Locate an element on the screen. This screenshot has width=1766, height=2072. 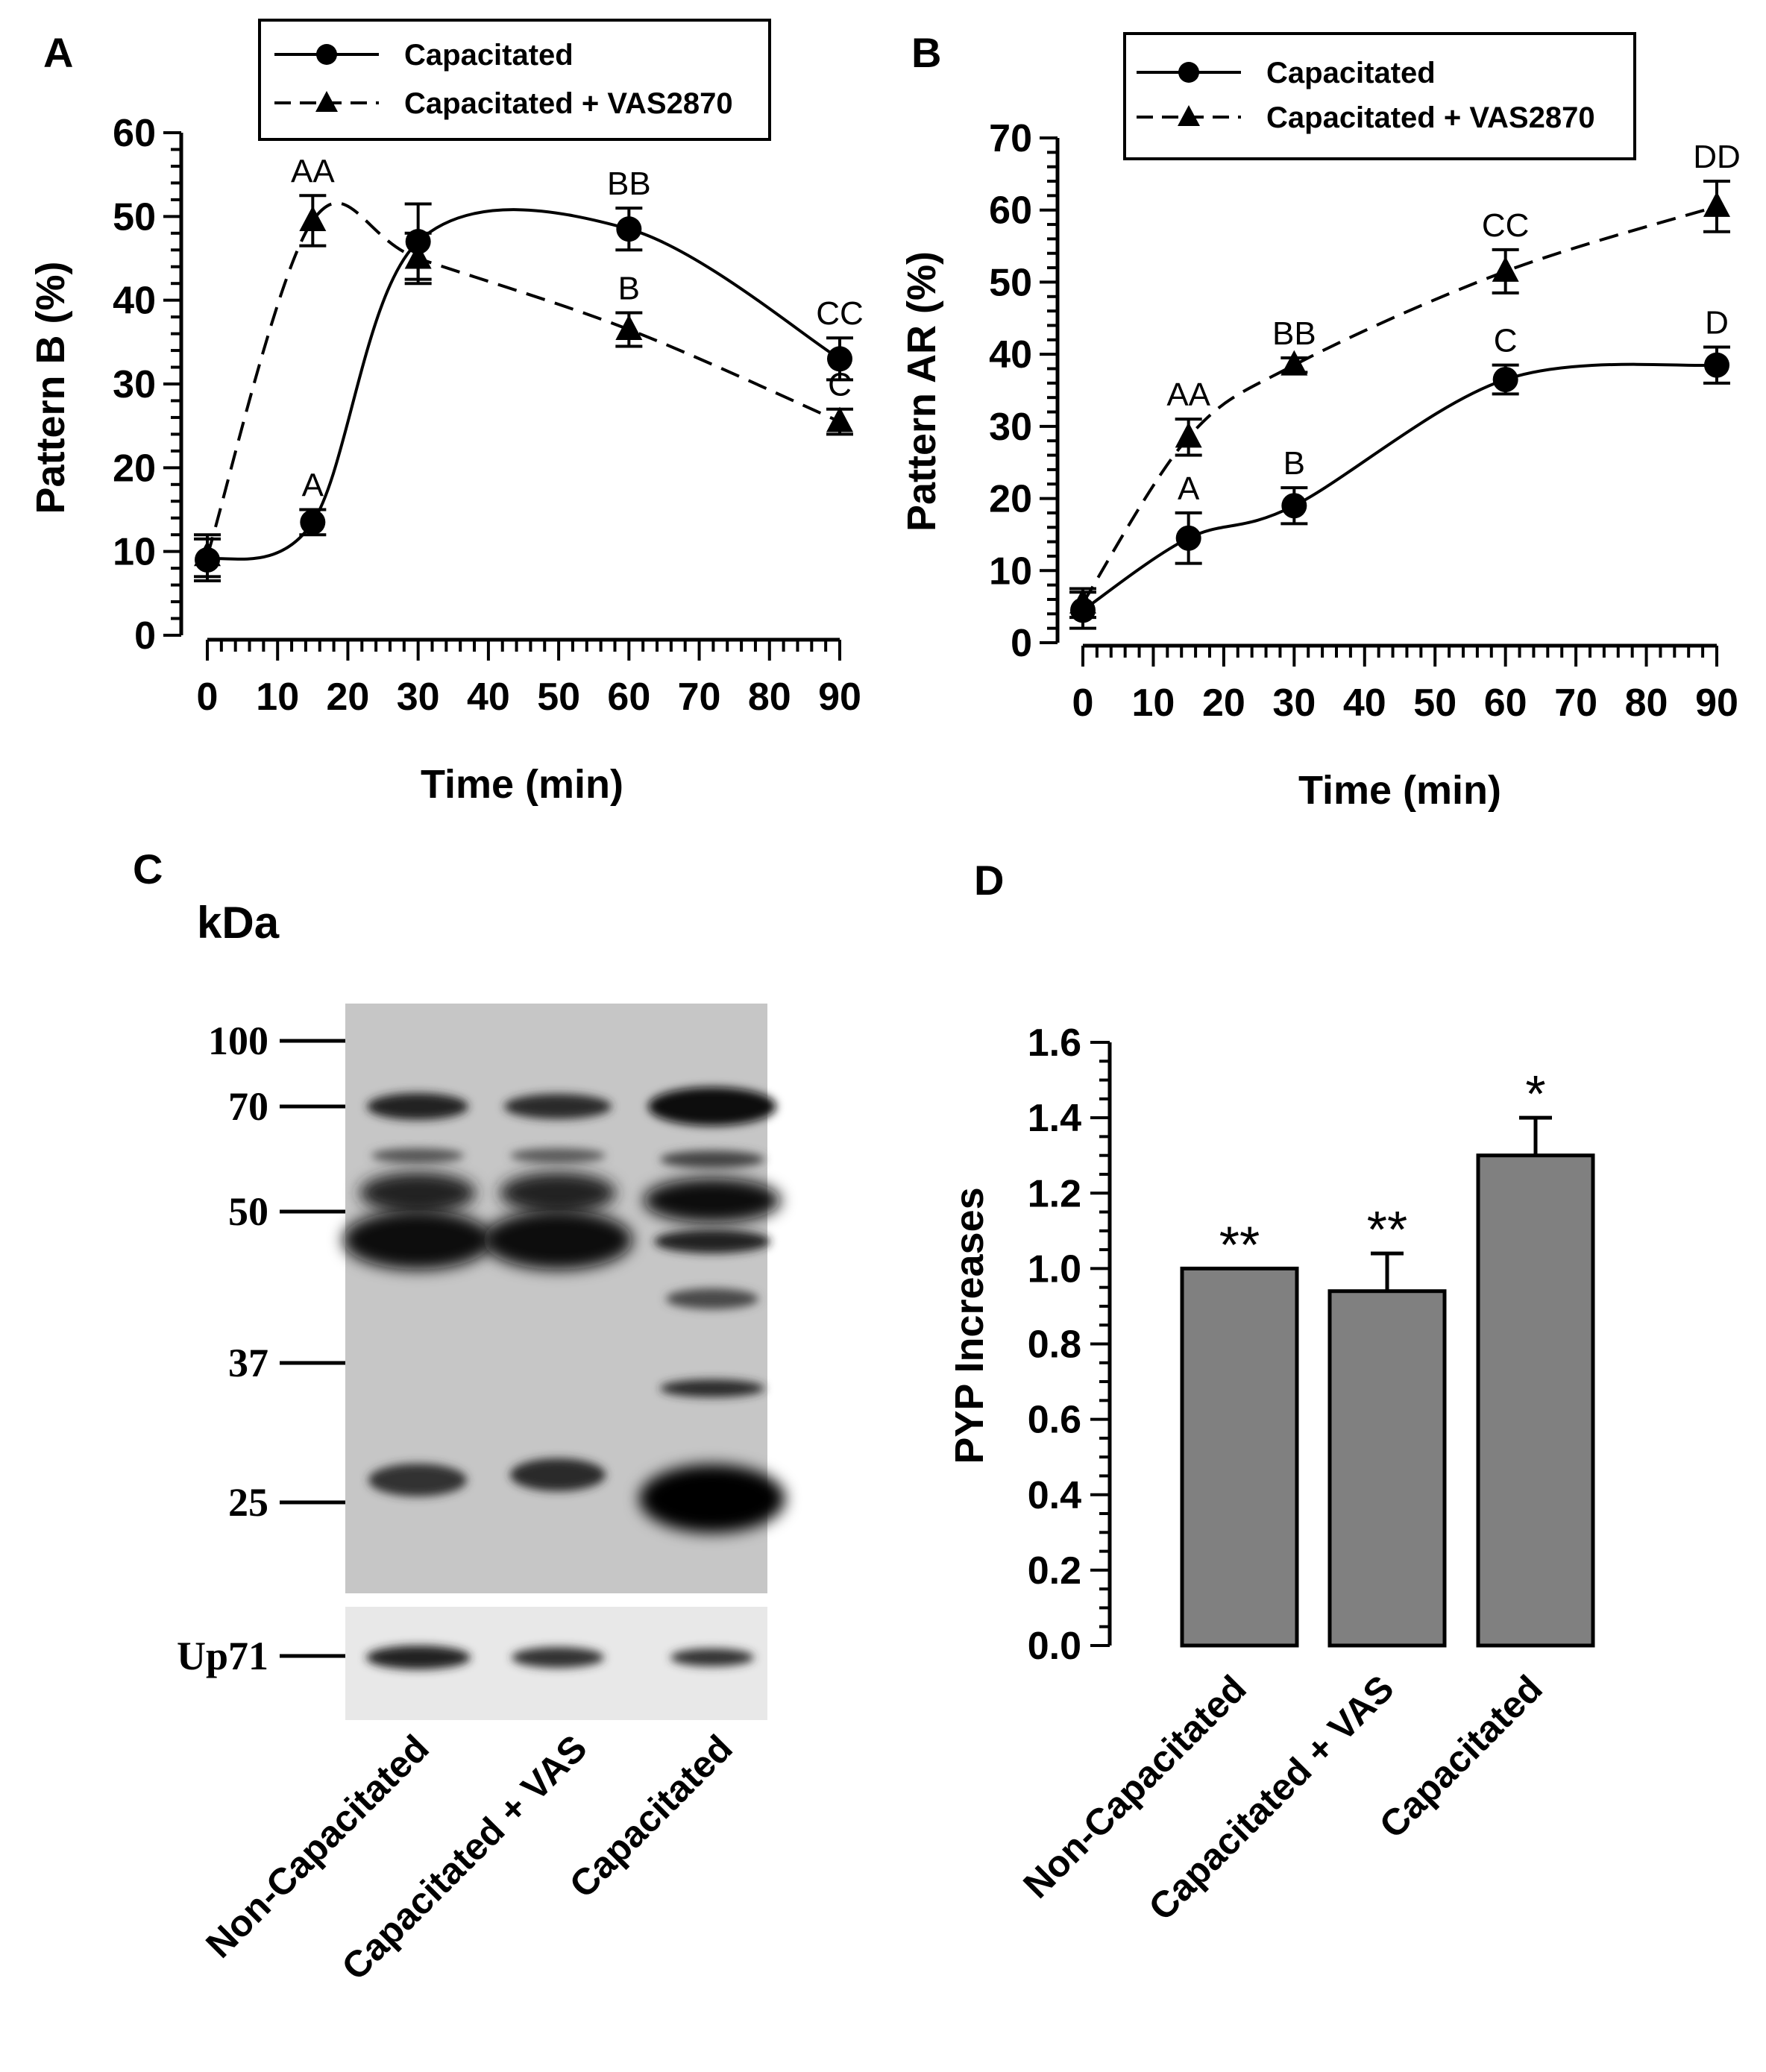
significance-label-b: BB is located at coordinates (1294, 333).